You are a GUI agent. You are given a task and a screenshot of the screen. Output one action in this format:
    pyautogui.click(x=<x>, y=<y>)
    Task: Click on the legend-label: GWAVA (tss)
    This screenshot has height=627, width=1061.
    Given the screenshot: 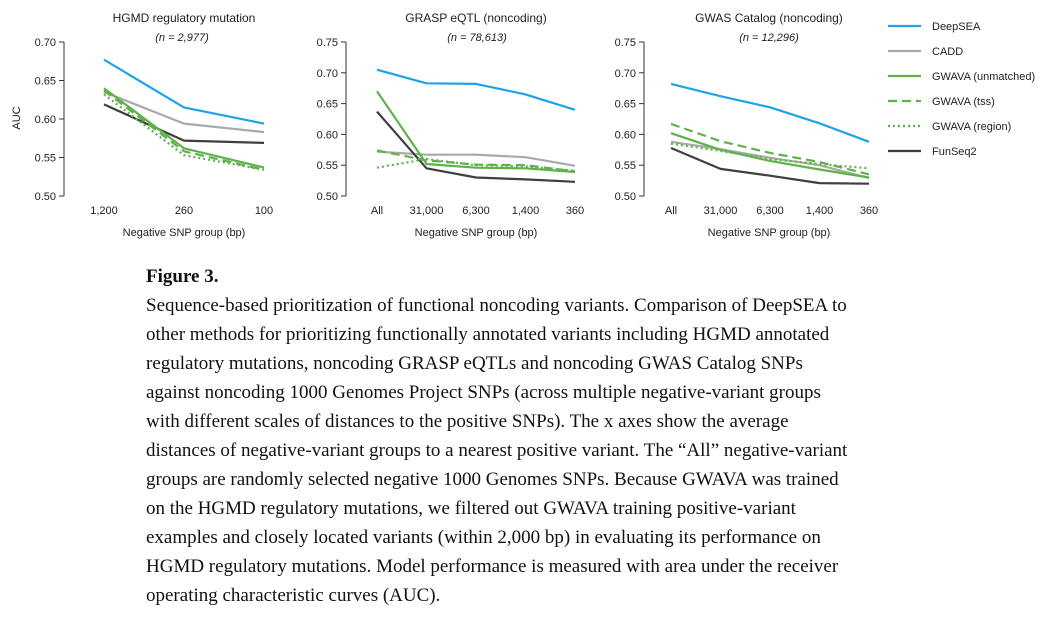 What is the action you would take?
    pyautogui.click(x=963, y=102)
    